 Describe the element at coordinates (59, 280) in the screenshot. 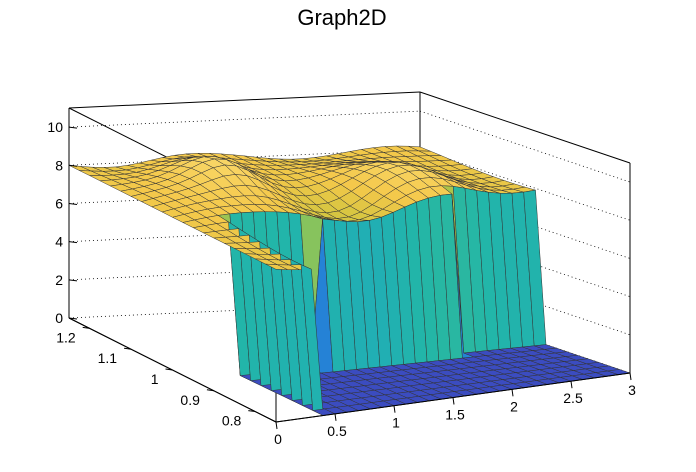

I see `z-tick-label: 2` at that location.